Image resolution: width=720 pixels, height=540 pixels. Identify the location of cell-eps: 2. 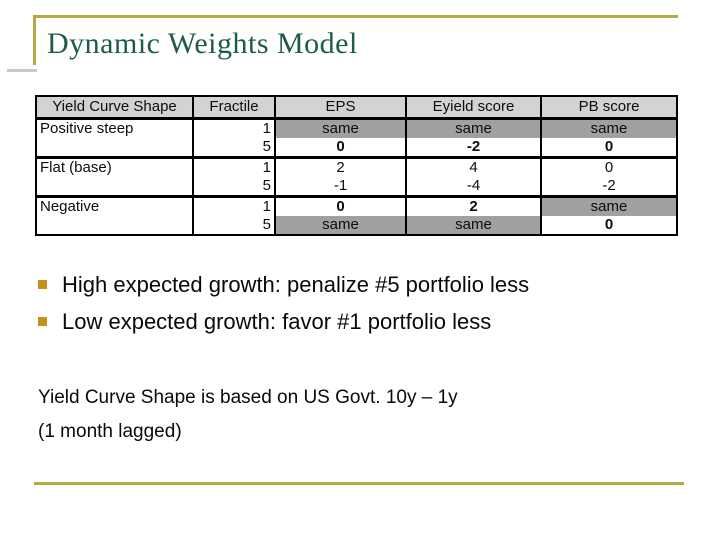
(340, 166).